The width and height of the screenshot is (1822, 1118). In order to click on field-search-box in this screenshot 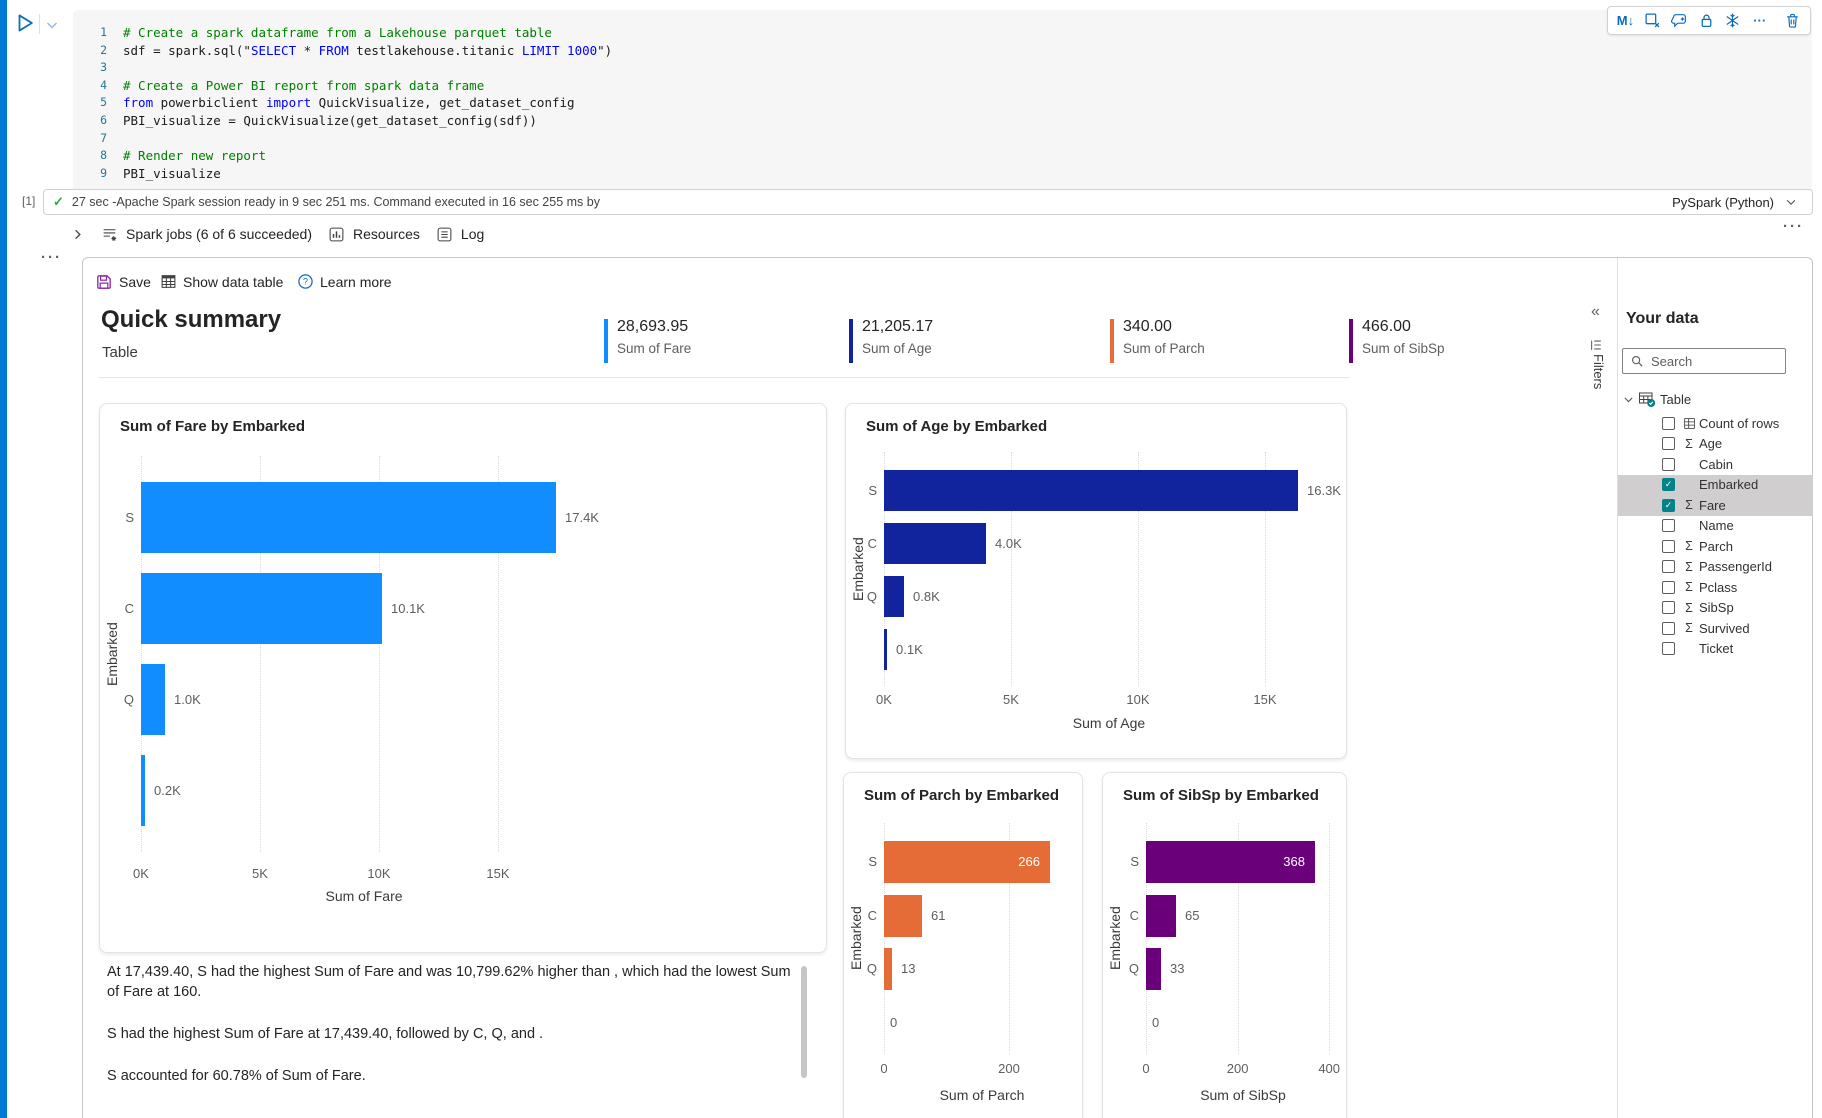, I will do `click(1704, 361)`.